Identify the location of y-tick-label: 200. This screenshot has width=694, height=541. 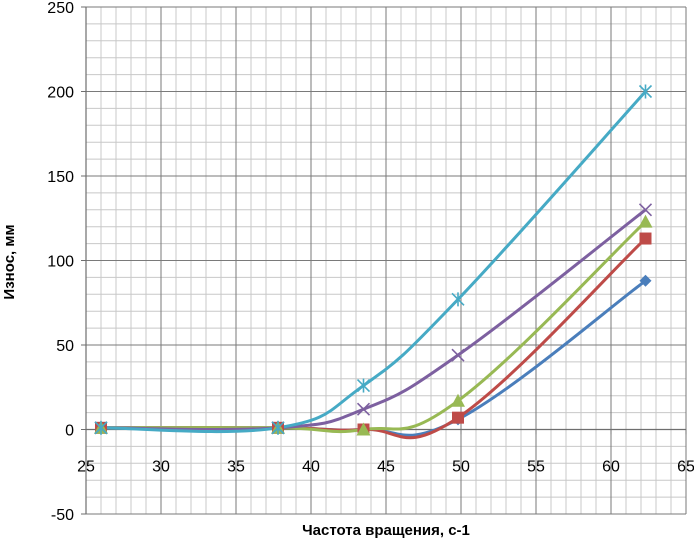
(60, 93).